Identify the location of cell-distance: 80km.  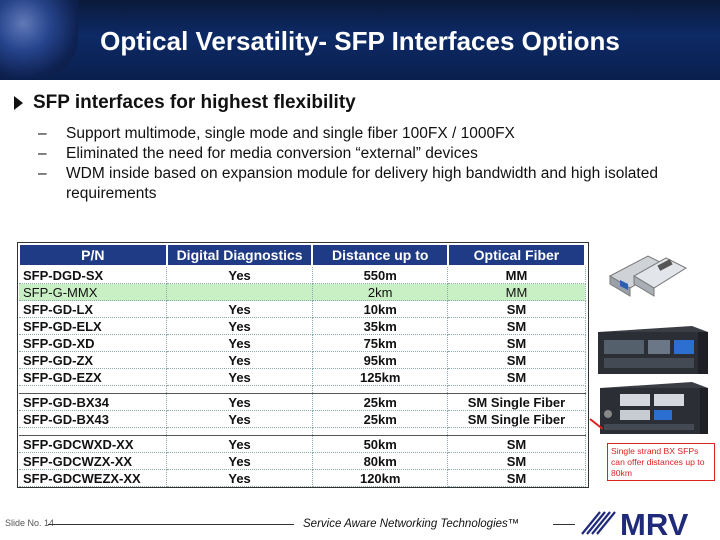
(380, 461).